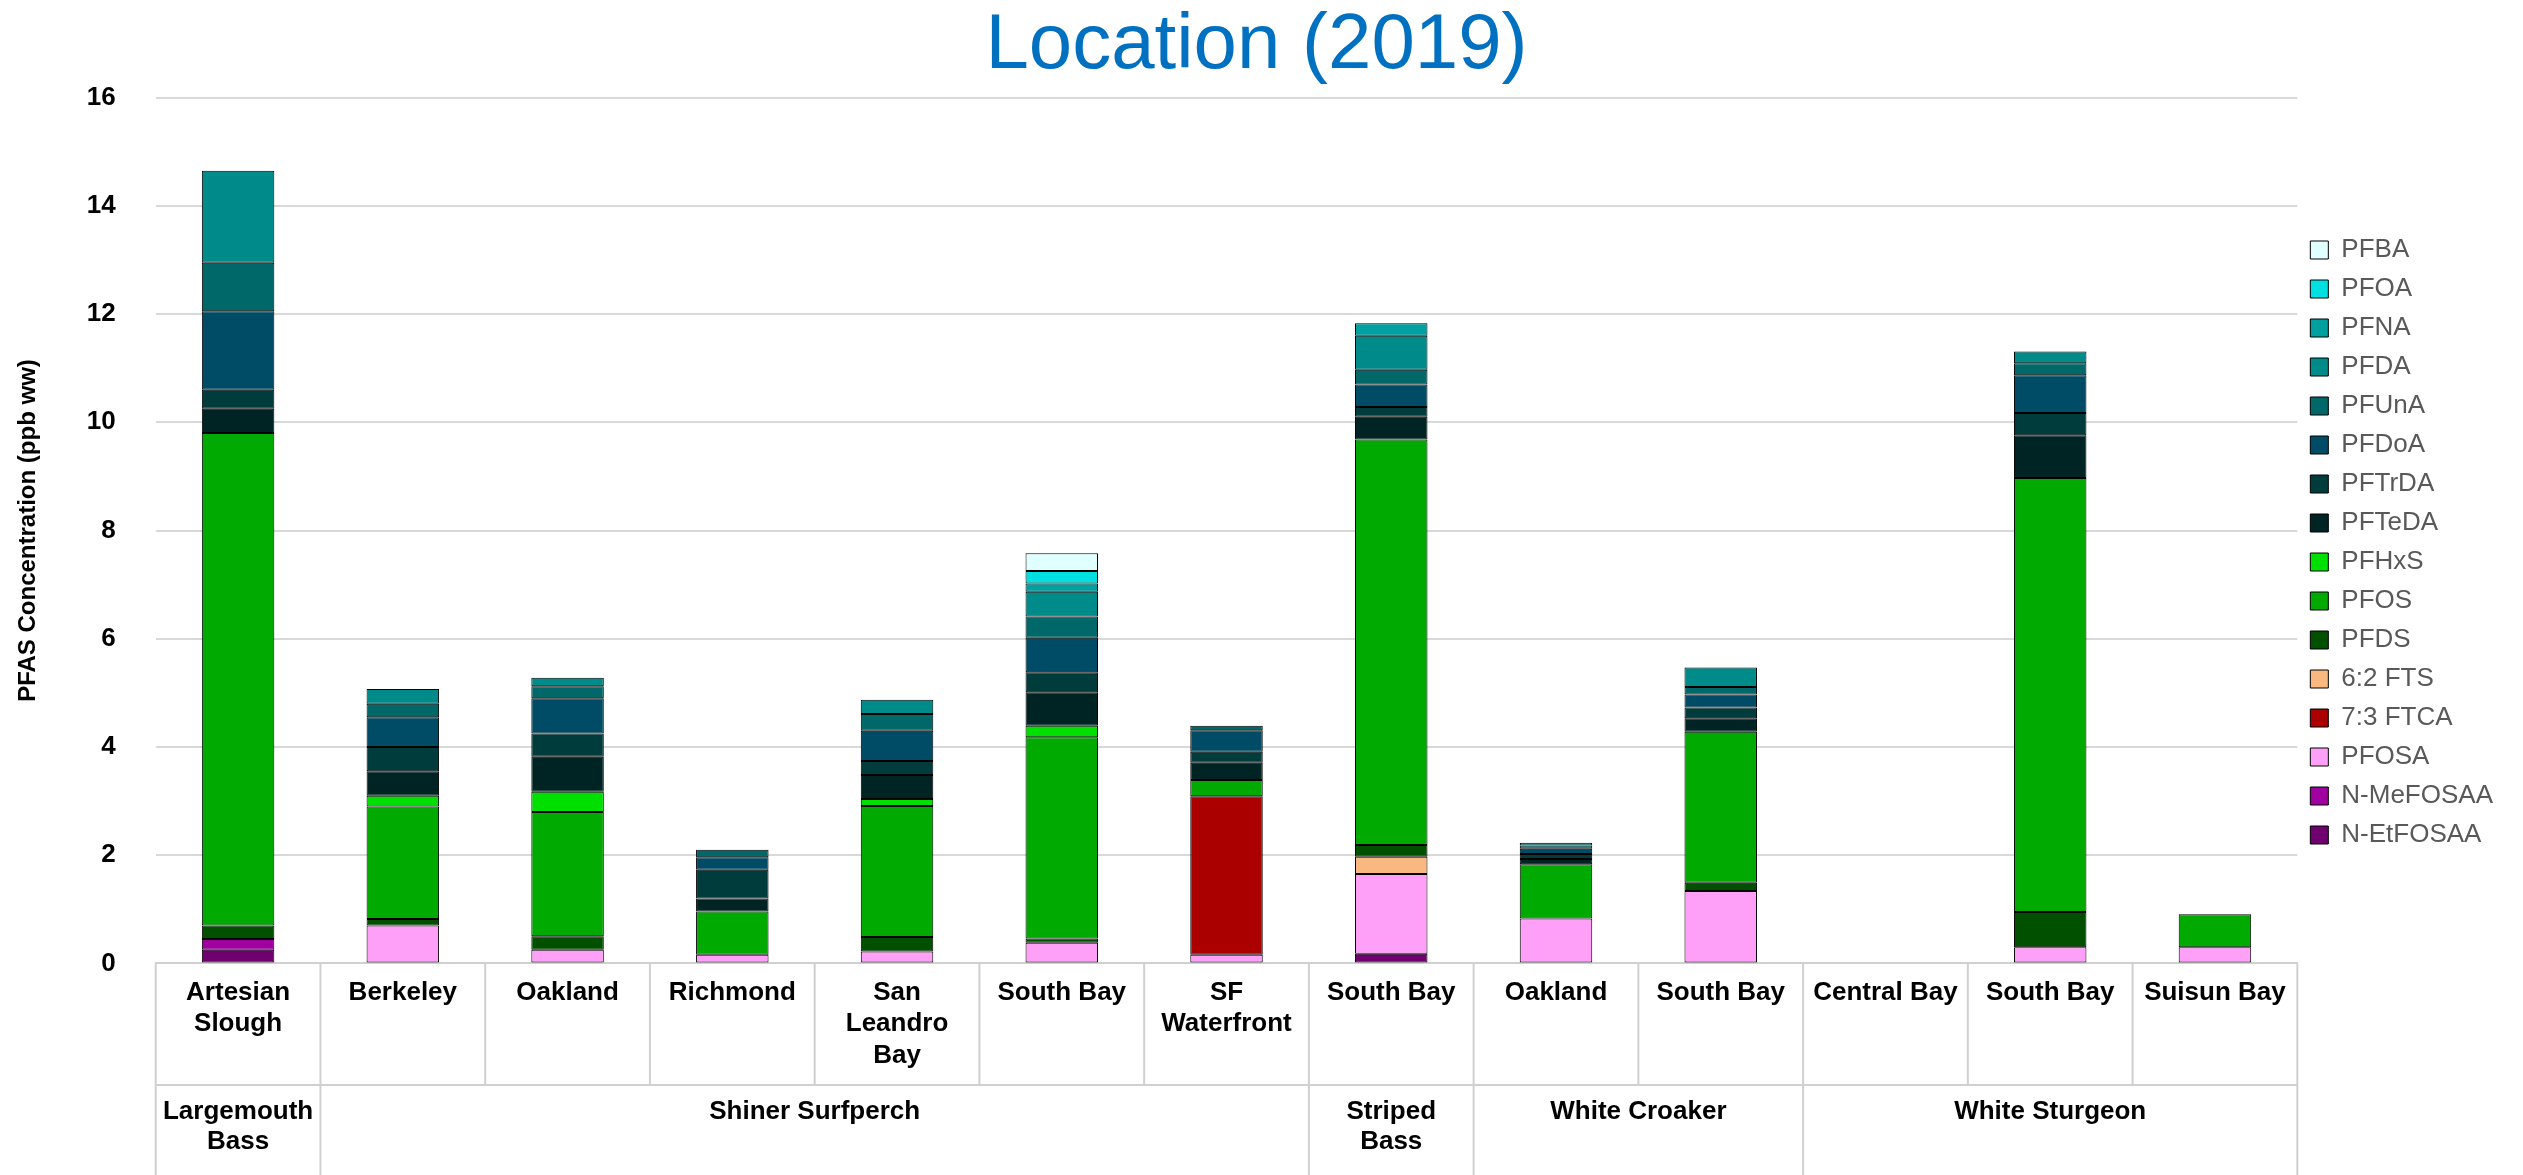 The height and width of the screenshot is (1175, 2523). What do you see at coordinates (238, 1125) in the screenshot?
I see `text: Largemouth Bass` at bounding box center [238, 1125].